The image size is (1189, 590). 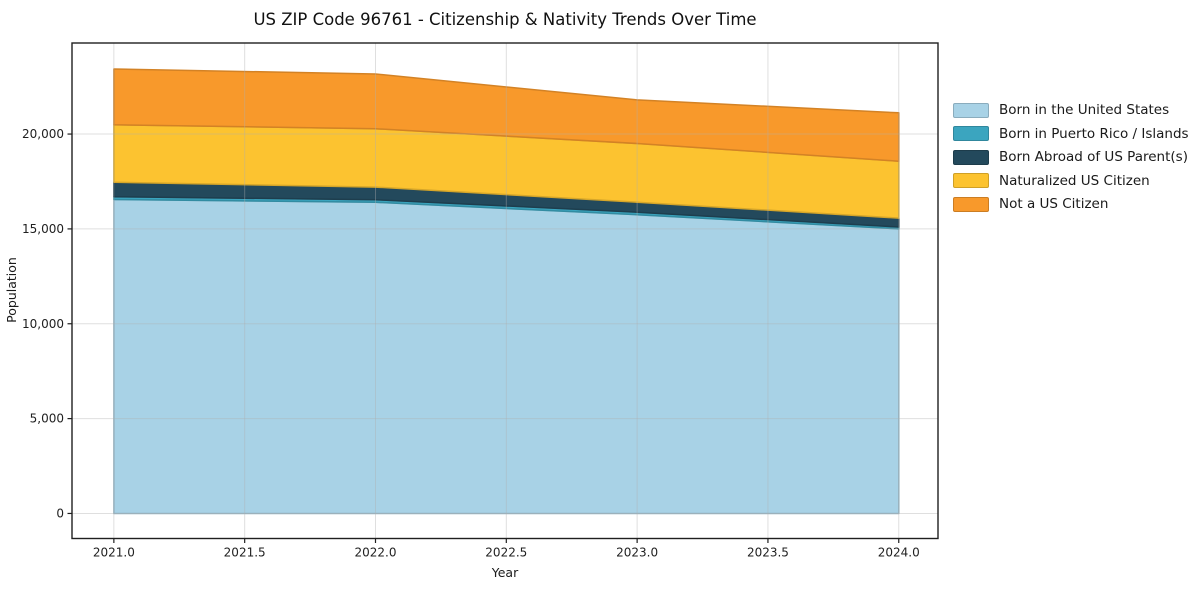 What do you see at coordinates (768, 553) in the screenshot?
I see `x-tick-label: 2023.5` at bounding box center [768, 553].